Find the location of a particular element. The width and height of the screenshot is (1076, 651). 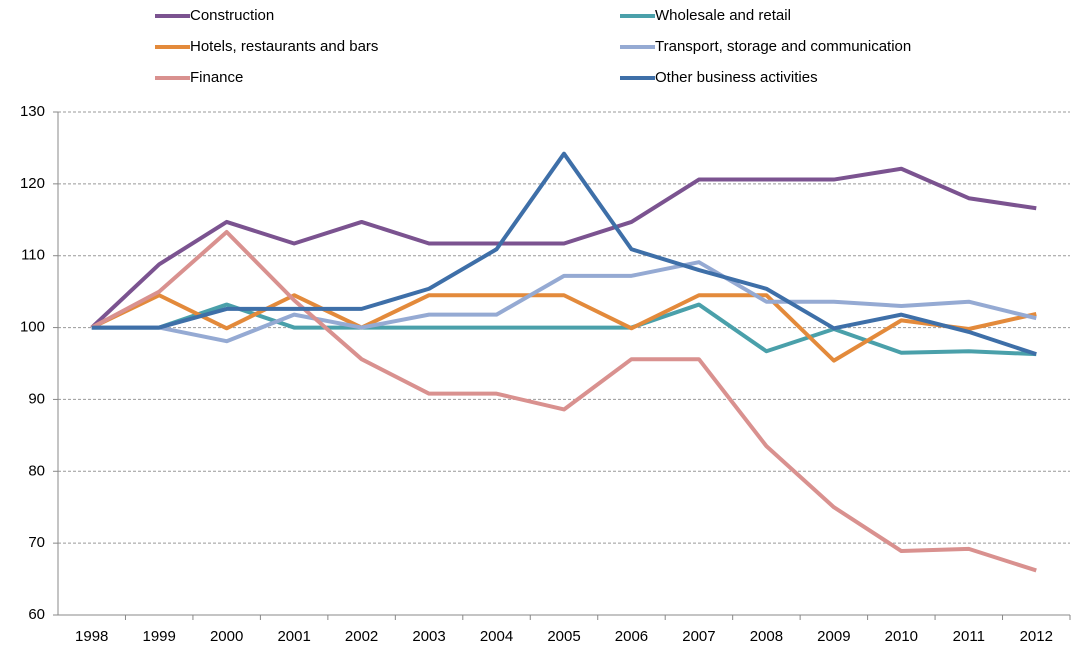

x-tick-label: 1999 is located at coordinates (159, 636).